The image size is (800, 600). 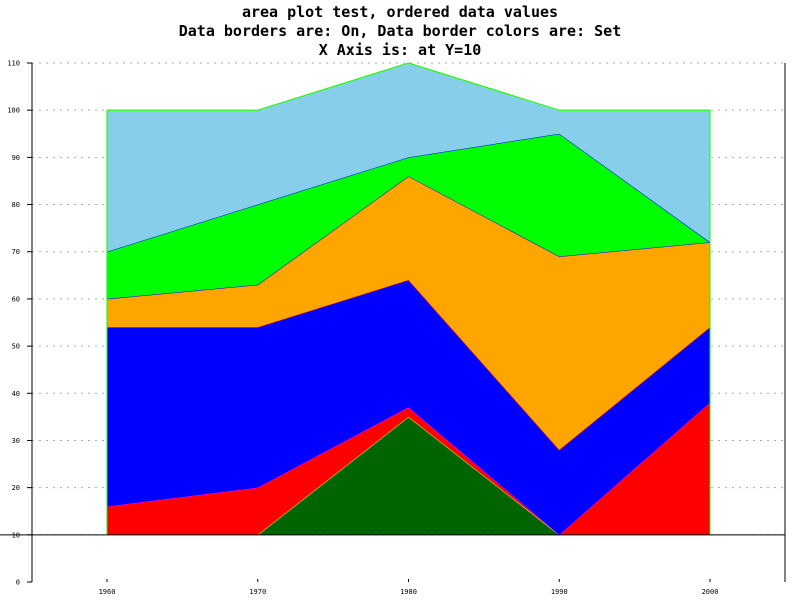 What do you see at coordinates (408, 592) in the screenshot?
I see `x-tick-label: 1980` at bounding box center [408, 592].